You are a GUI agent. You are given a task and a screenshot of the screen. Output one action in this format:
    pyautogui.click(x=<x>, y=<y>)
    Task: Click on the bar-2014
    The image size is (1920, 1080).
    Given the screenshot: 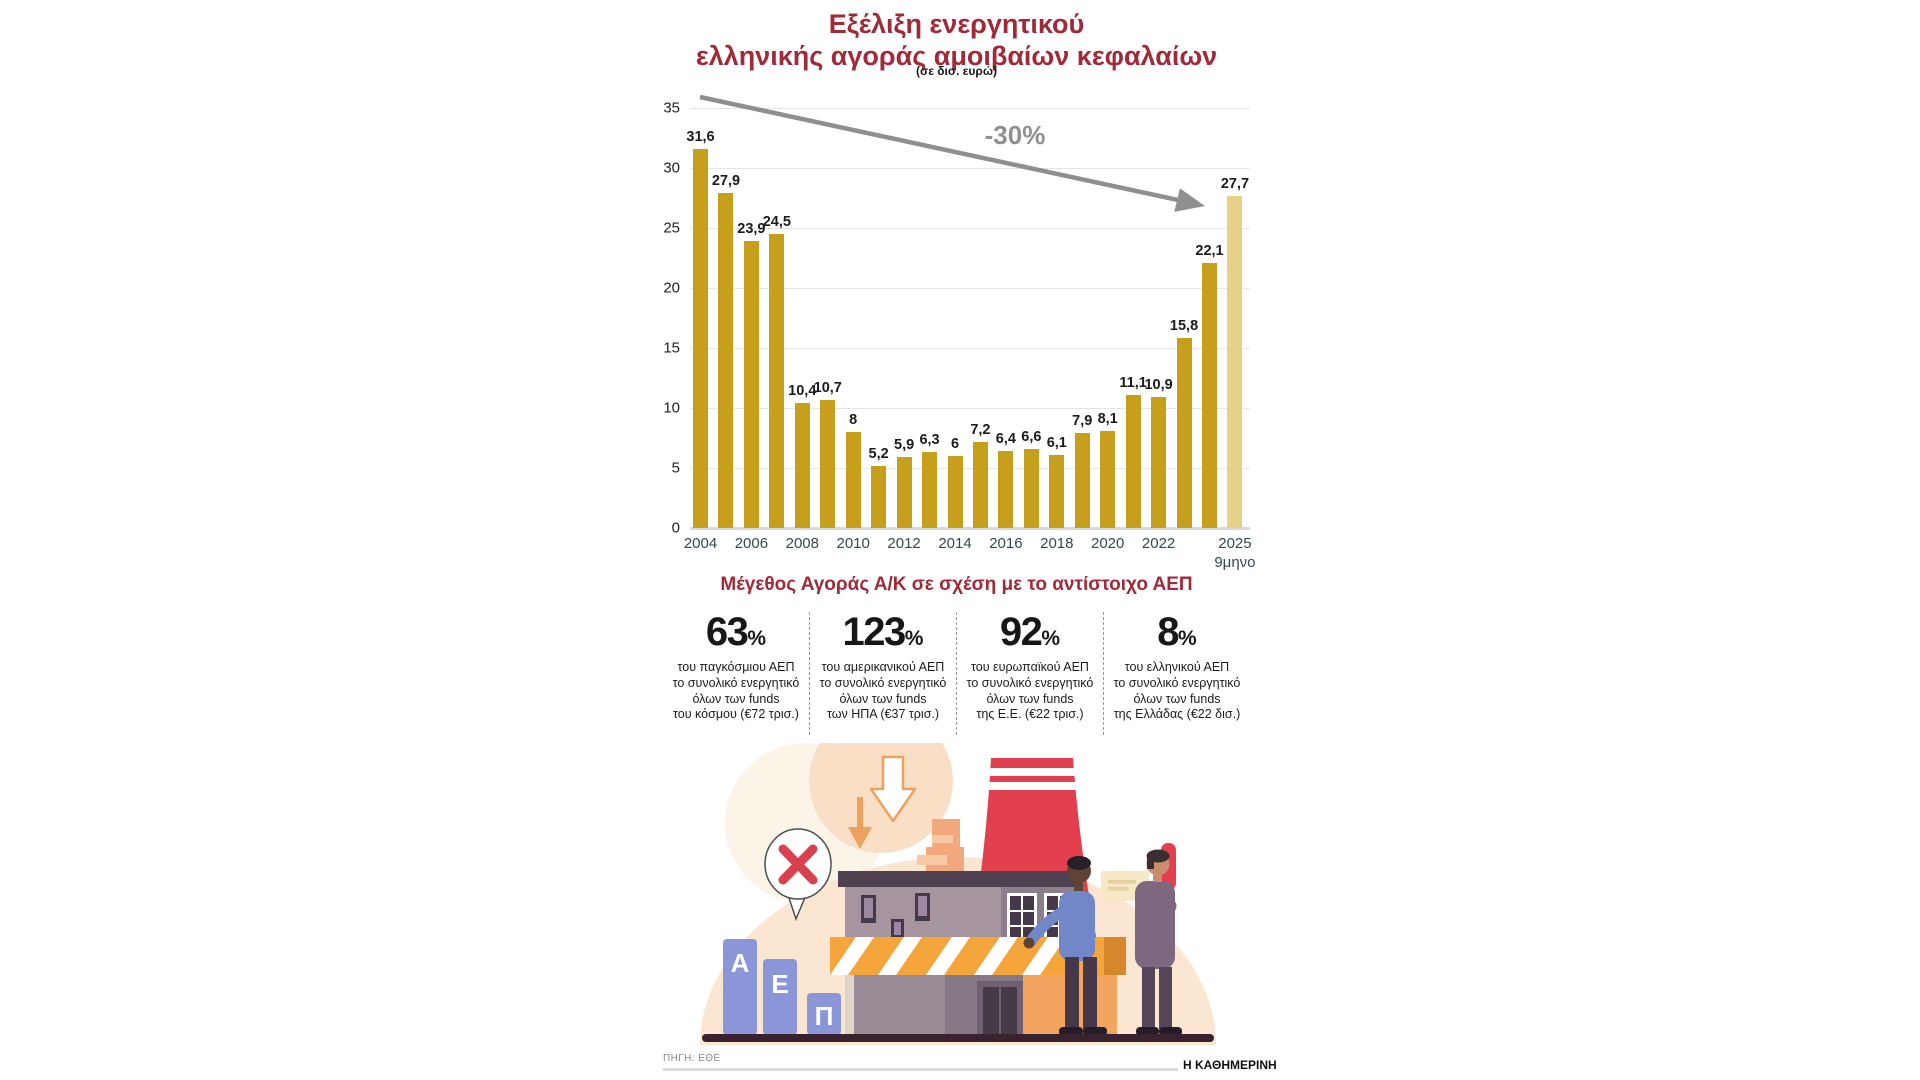 What is the action you would take?
    pyautogui.click(x=955, y=492)
    